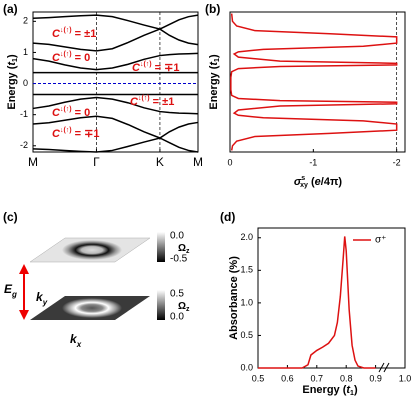 Image resolution: width=415 pixels, height=398 pixels. I want to click on kx-sub: x, so click(79, 344).